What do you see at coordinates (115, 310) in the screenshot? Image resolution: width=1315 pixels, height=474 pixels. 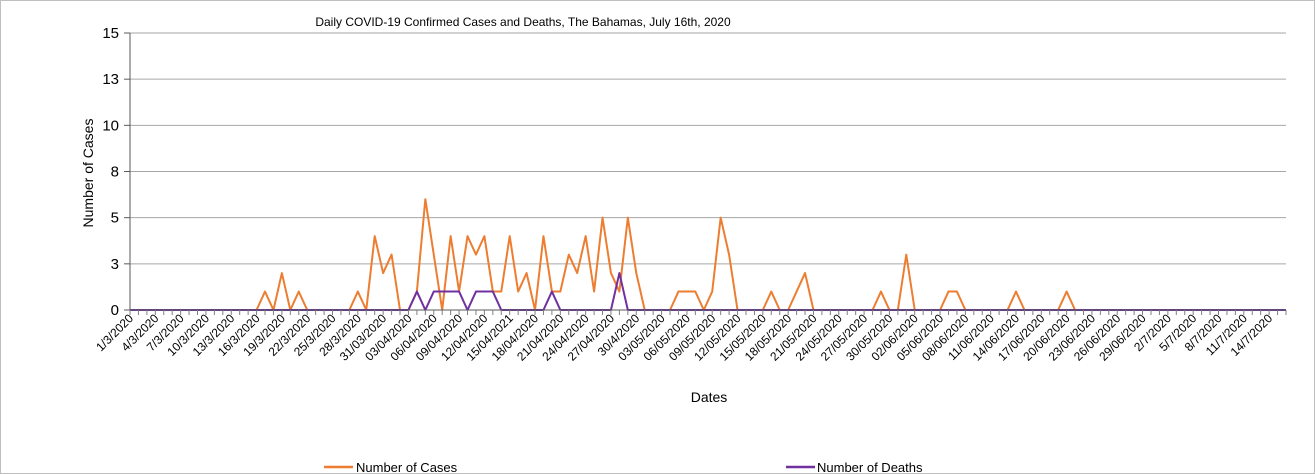 I see `y-tick-label: 0` at bounding box center [115, 310].